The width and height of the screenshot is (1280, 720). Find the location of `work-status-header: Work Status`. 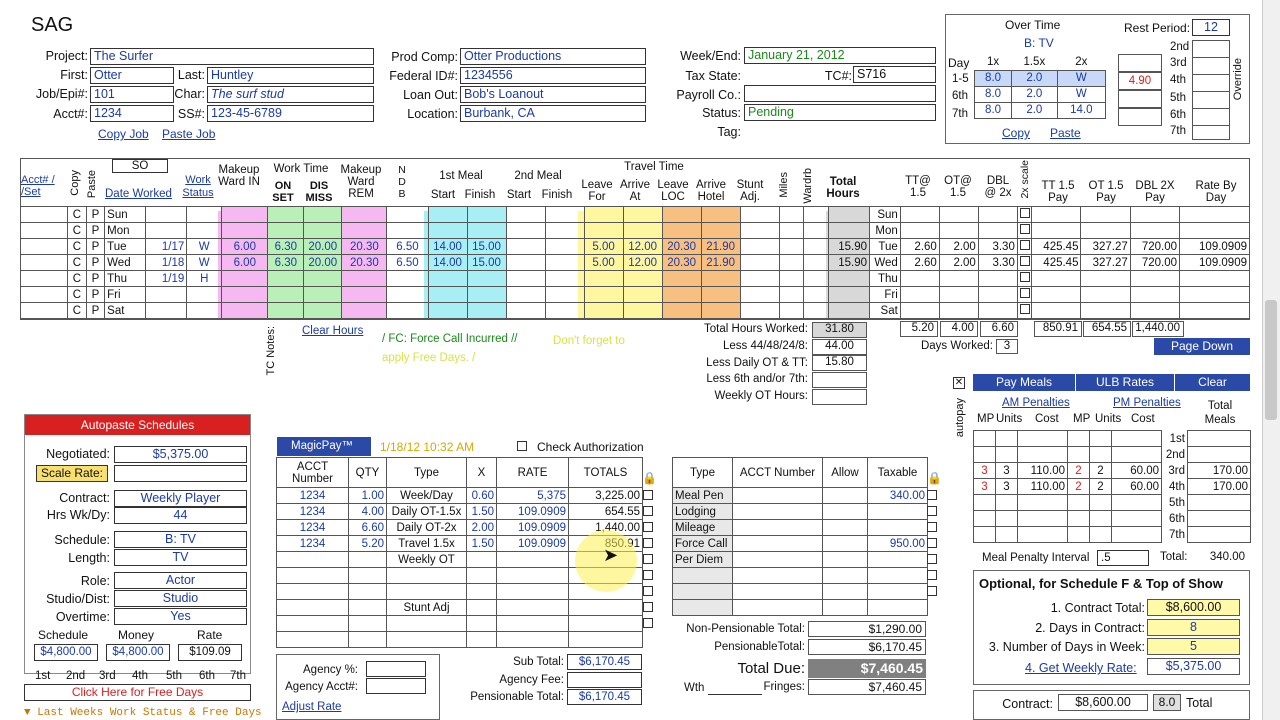

work-status-header: Work Status is located at coordinates (198, 186).